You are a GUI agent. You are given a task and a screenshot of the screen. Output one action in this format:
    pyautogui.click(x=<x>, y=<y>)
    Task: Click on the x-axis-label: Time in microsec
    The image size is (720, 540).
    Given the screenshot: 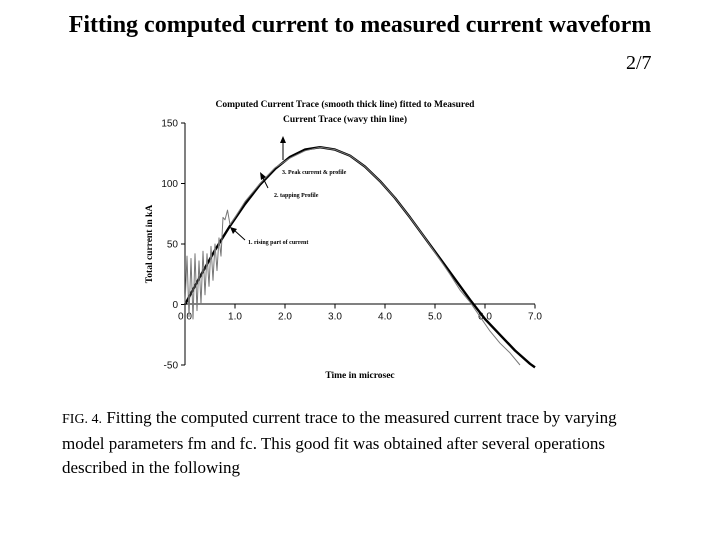 What is the action you would take?
    pyautogui.click(x=359, y=376)
    